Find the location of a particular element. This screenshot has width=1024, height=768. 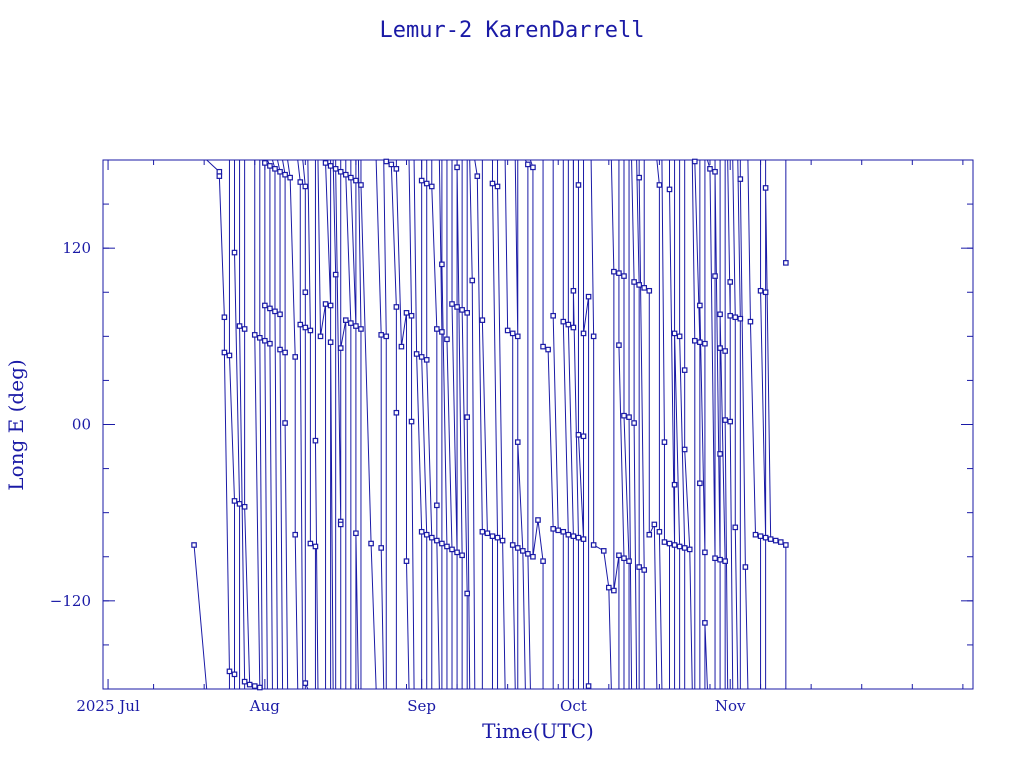

x-tick-label: 2025 Jul is located at coordinates (108, 706).